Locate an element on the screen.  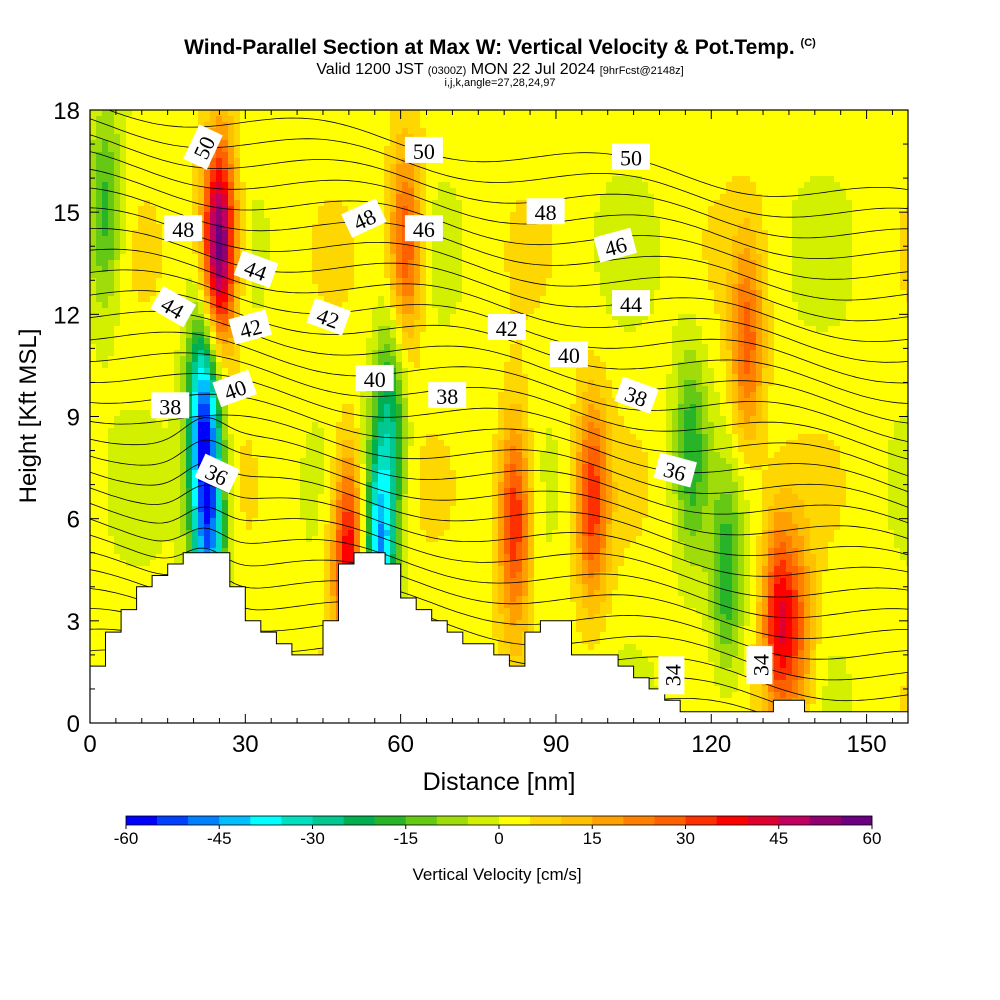
y-axis-label: Height [Kft MSL] is located at coordinates (28, 416).